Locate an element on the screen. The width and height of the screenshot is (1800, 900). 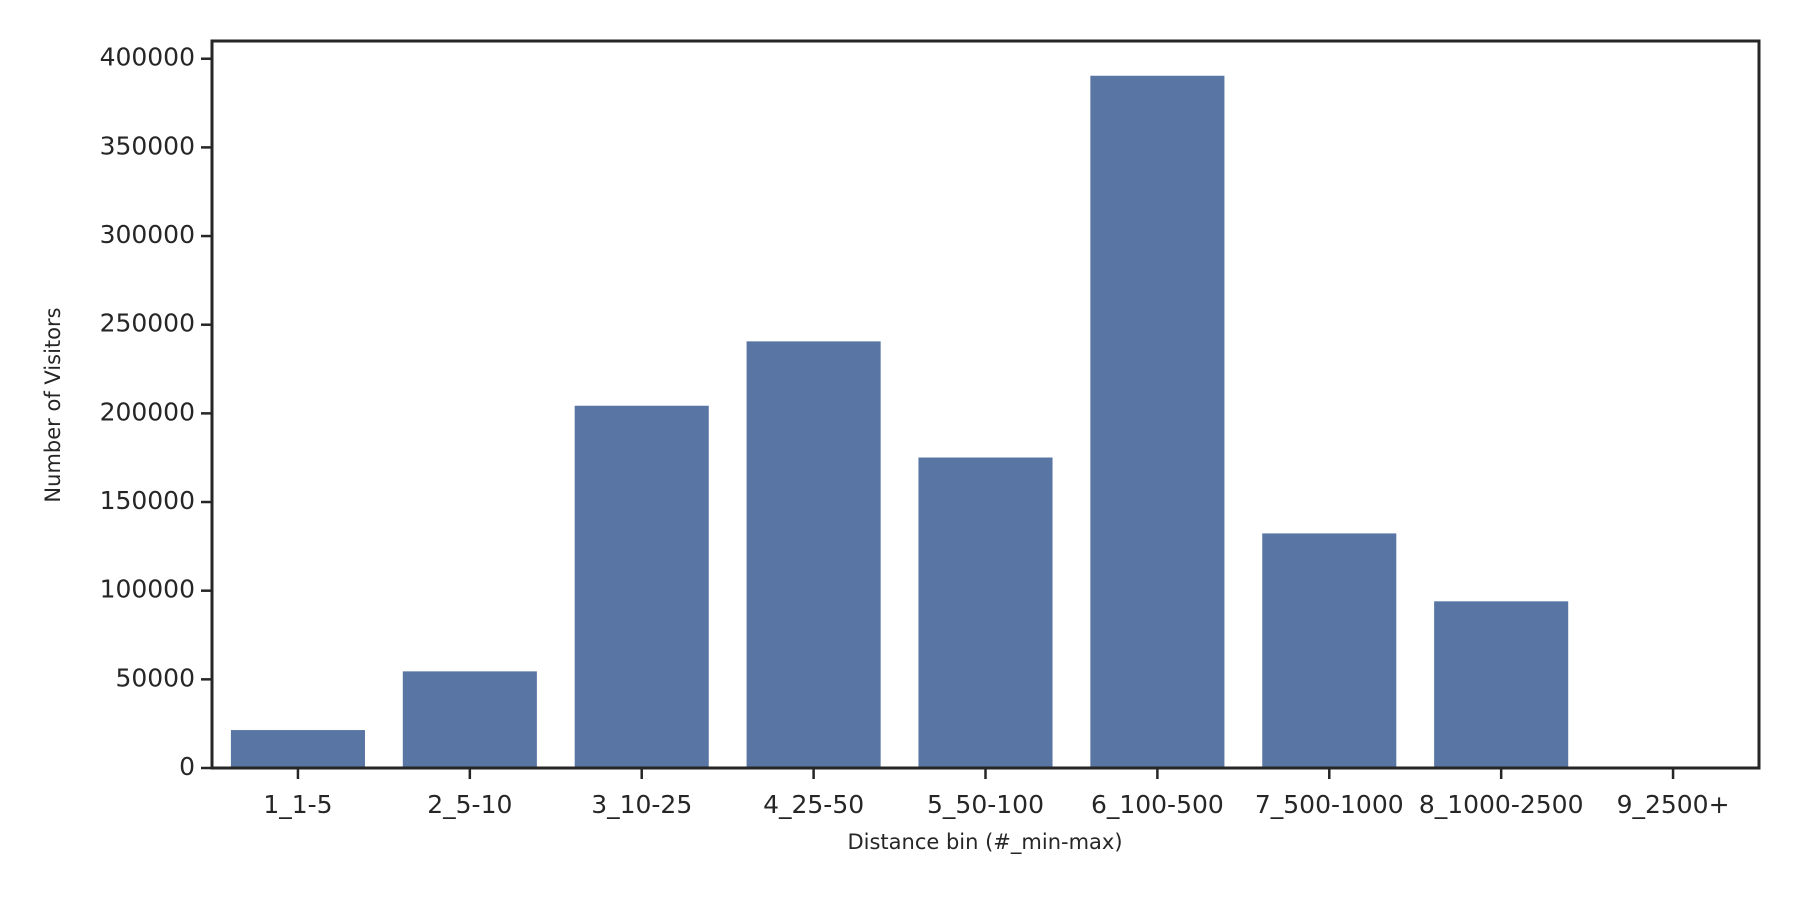
x-tick-label: 5_50-100 is located at coordinates (985, 804).